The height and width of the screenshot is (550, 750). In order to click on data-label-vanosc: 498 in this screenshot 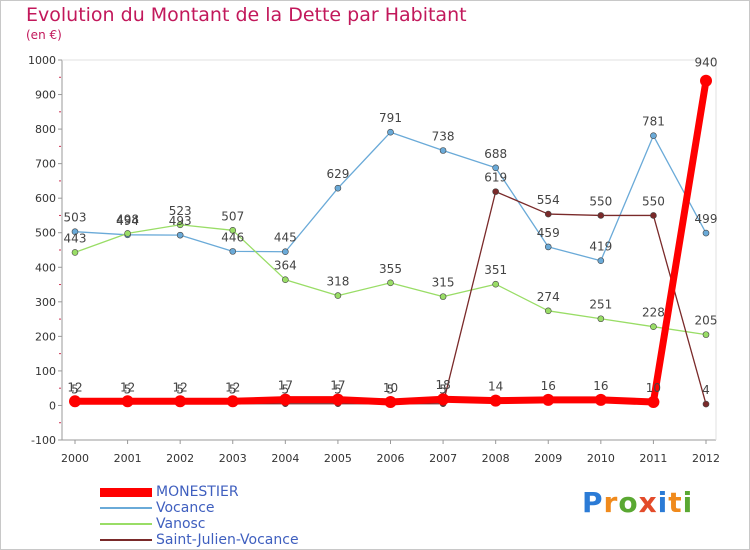, I will do `click(127, 219)`.